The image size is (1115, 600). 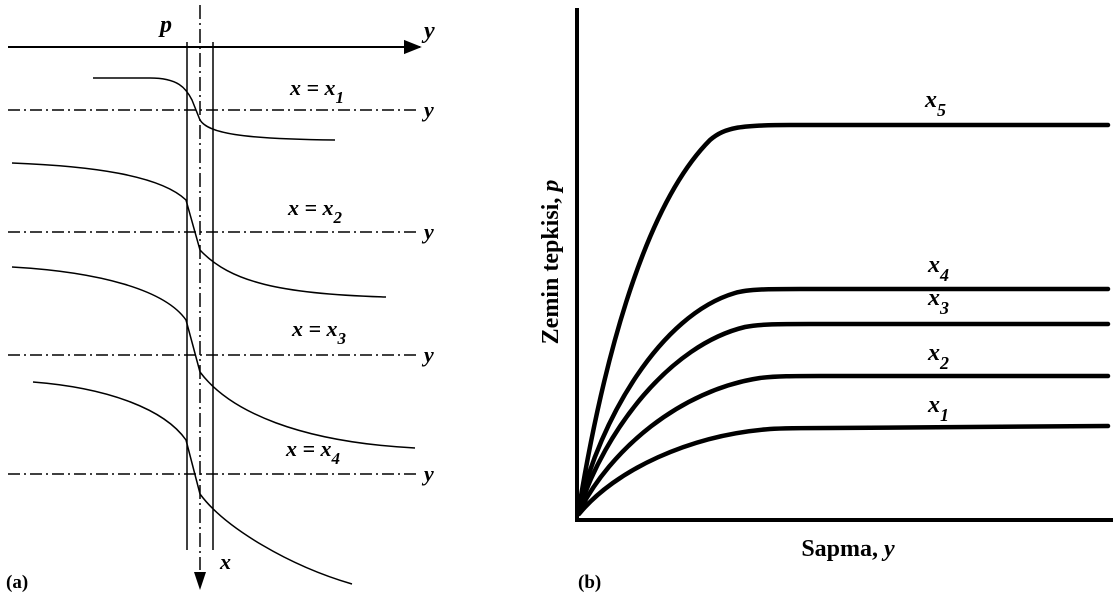 What do you see at coordinates (848, 549) in the screenshot?
I see `x-axis-title: Sapma, y` at bounding box center [848, 549].